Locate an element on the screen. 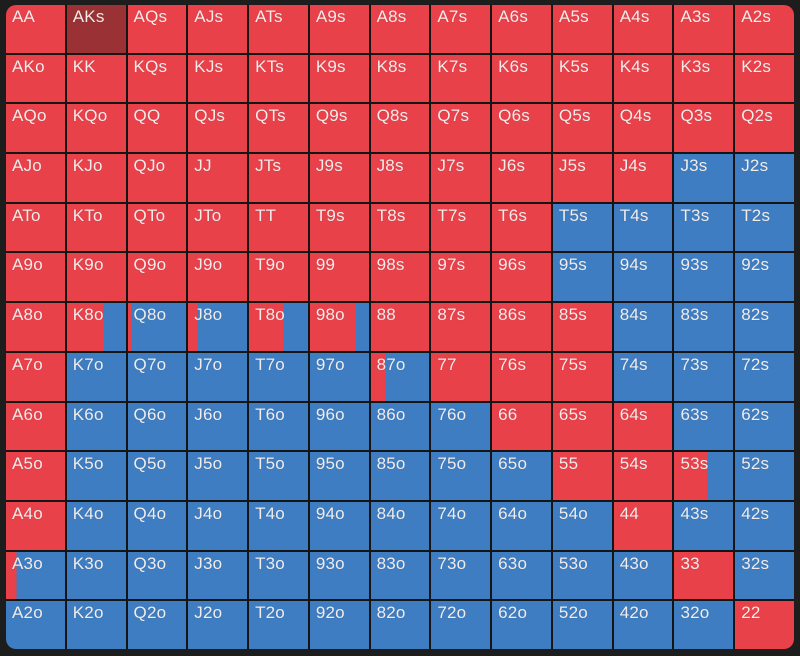 Image resolution: width=800 pixels, height=656 pixels. range-cell-K8o: K8o is located at coordinates (96, 327).